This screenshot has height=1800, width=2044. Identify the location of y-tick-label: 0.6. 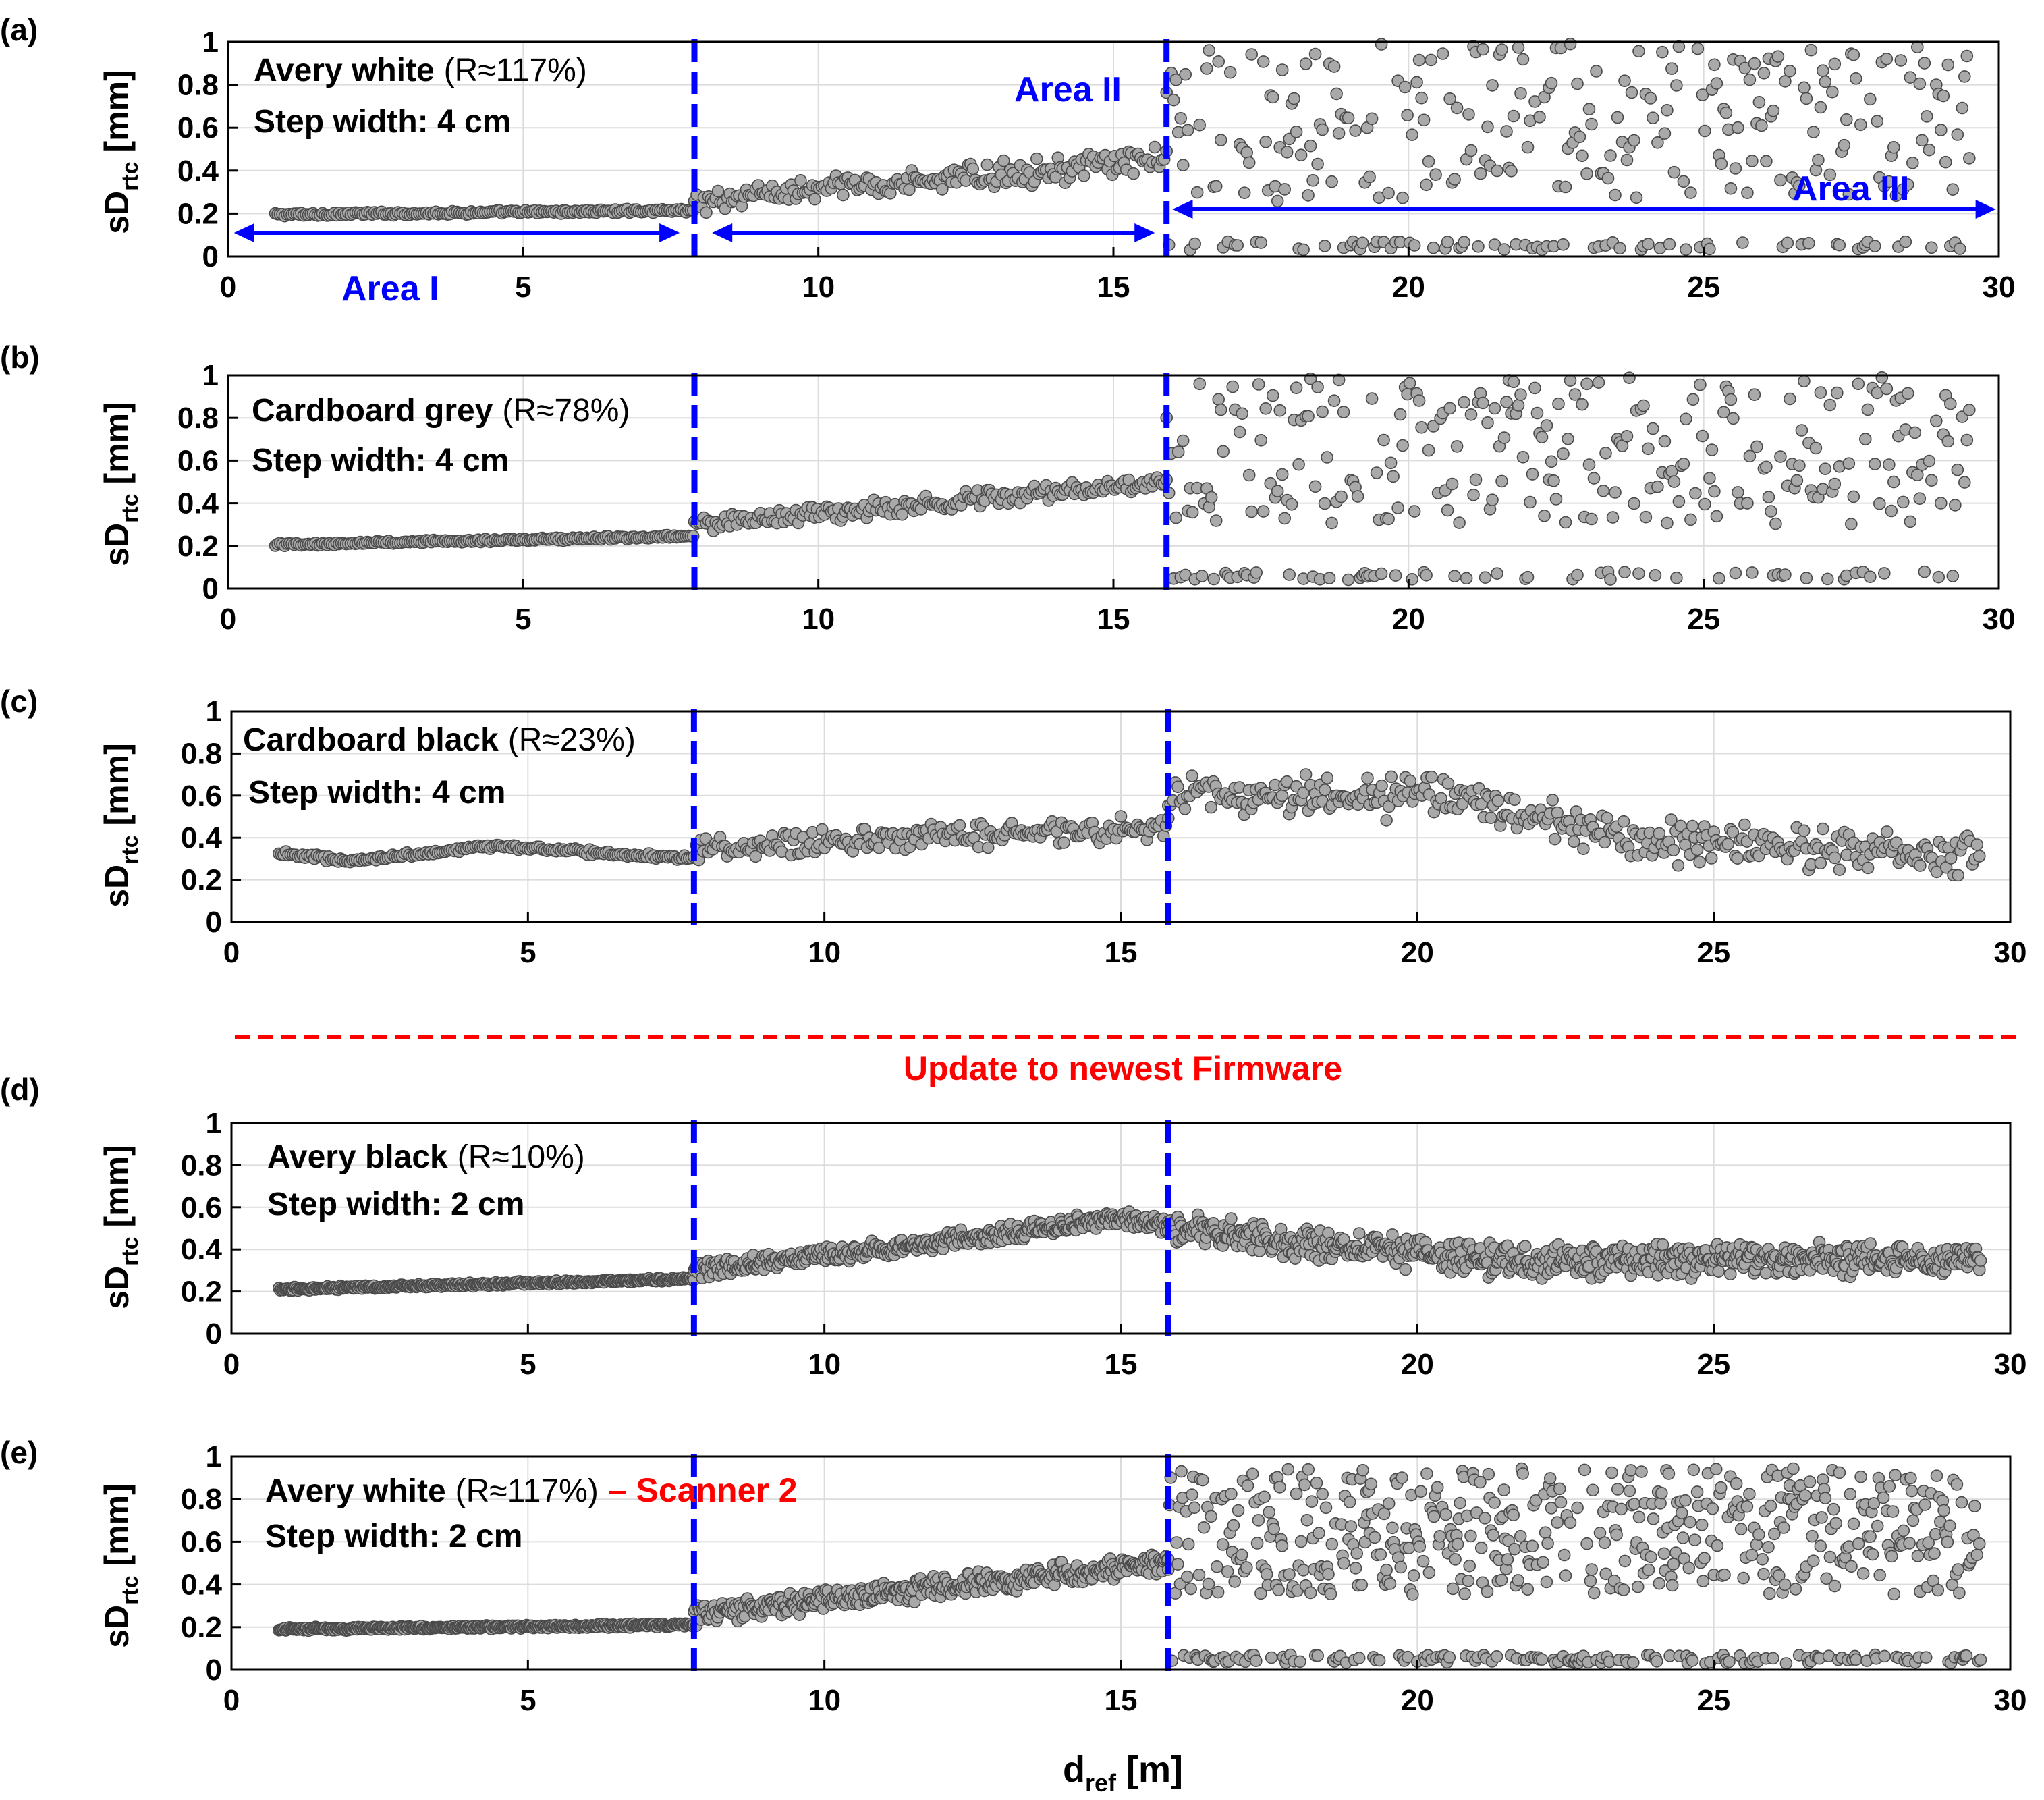
(201, 1207).